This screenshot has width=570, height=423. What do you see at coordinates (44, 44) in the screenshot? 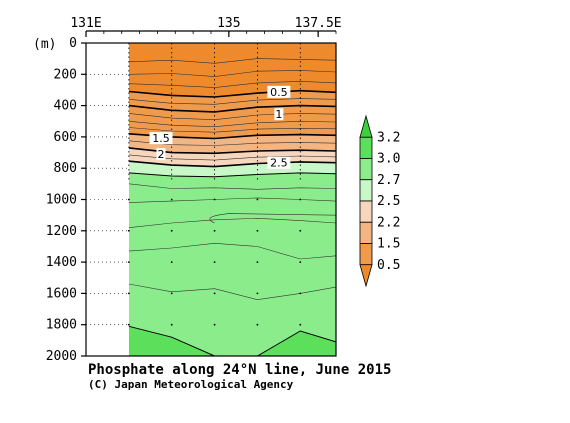
I see `y-axis-unit-label: (m)` at bounding box center [44, 44].